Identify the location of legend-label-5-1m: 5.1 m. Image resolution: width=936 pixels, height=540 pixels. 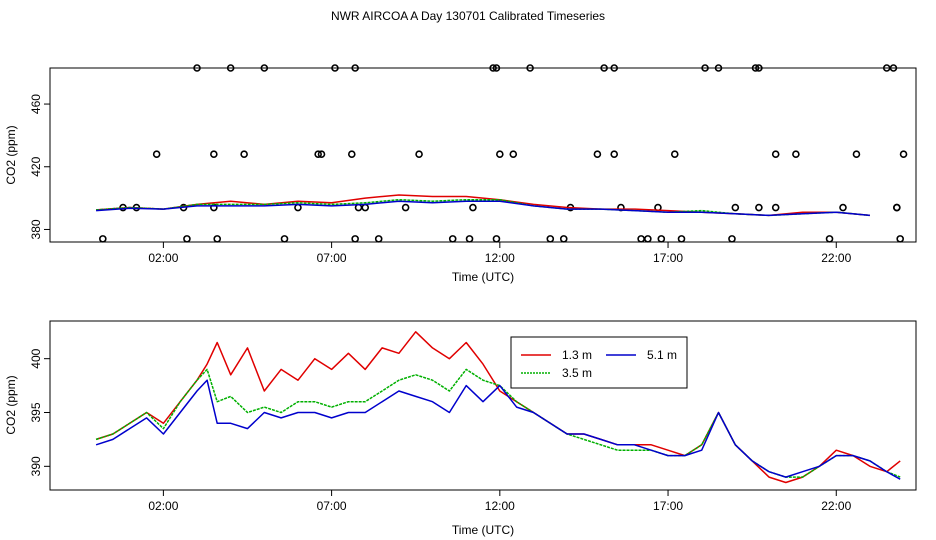
(662, 355).